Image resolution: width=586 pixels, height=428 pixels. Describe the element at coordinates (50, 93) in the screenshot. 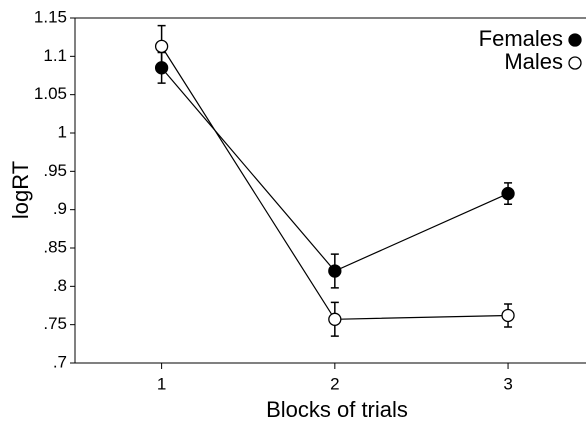

I see `y-tick-label: 1.05` at that location.